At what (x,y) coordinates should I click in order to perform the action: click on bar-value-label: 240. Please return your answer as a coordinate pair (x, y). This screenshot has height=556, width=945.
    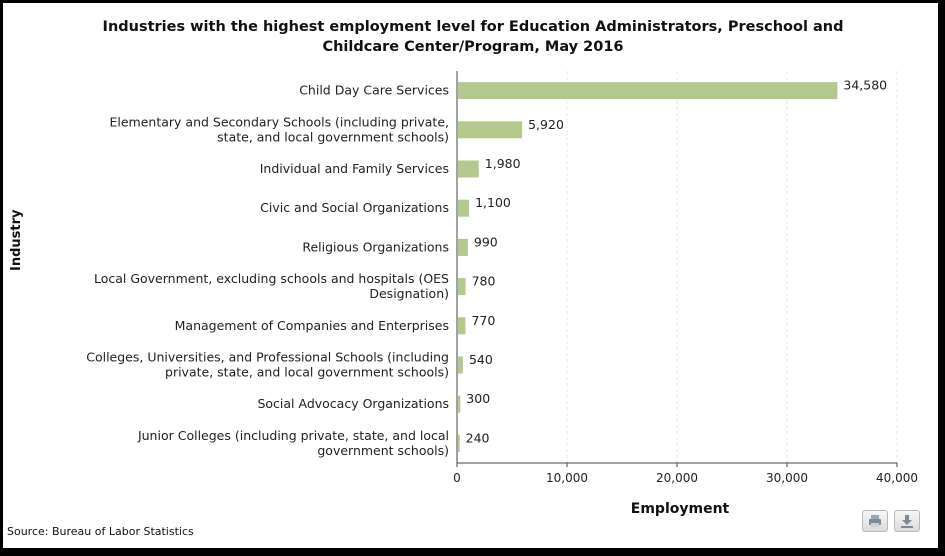
    Looking at the image, I should click on (478, 437).